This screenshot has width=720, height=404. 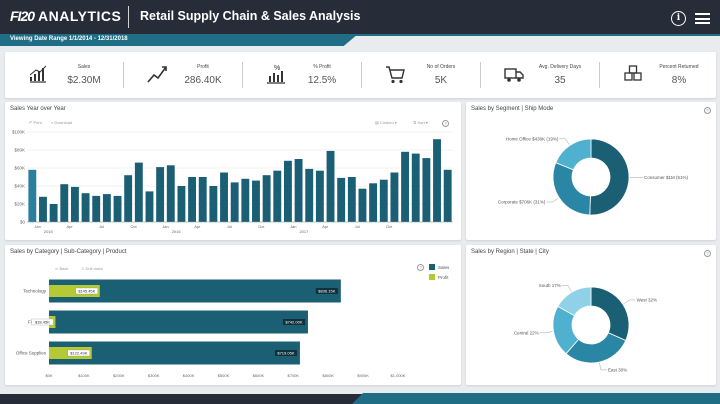 What do you see at coordinates (48, 375) in the screenshot?
I see `x-tick-label: $0K` at bounding box center [48, 375].